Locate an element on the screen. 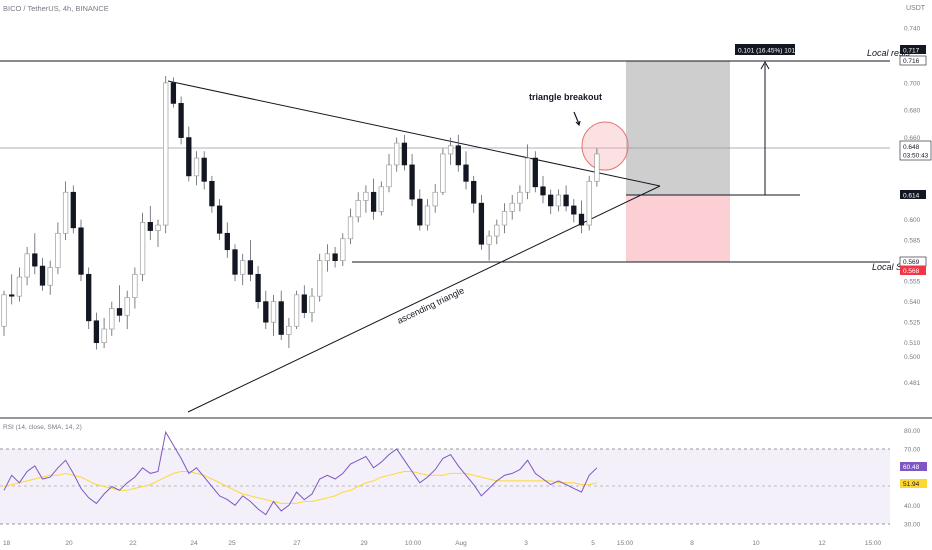 The image size is (932, 550). rsi-tick: 30.00 is located at coordinates (912, 525).